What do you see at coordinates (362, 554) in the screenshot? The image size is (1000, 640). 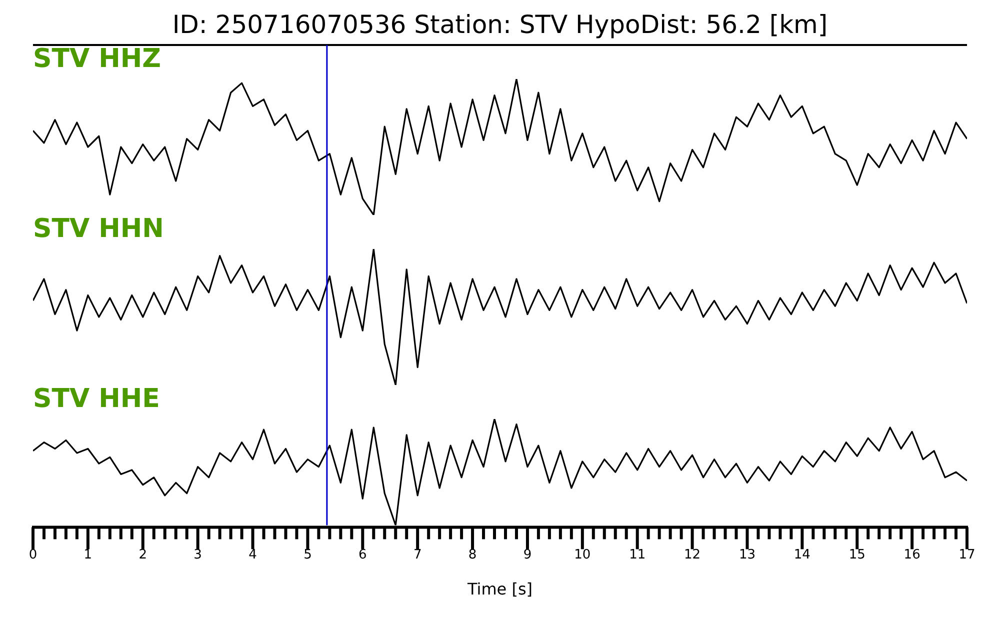 I see `x-tick-label: 6` at bounding box center [362, 554].